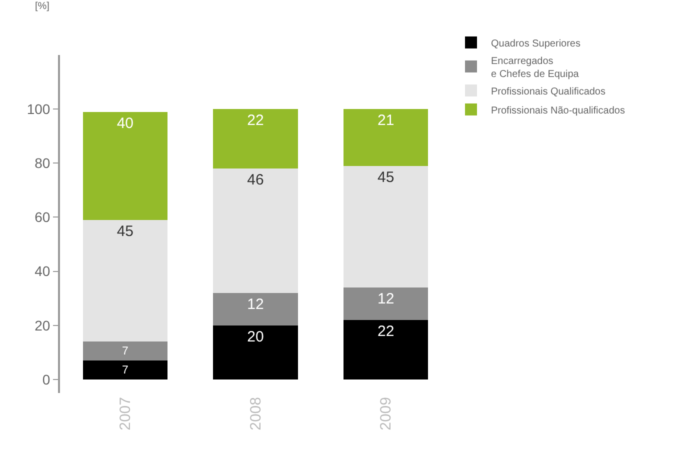  Describe the element at coordinates (558, 110) in the screenshot. I see `legend-label: Profissionais Não-qualificados` at that location.